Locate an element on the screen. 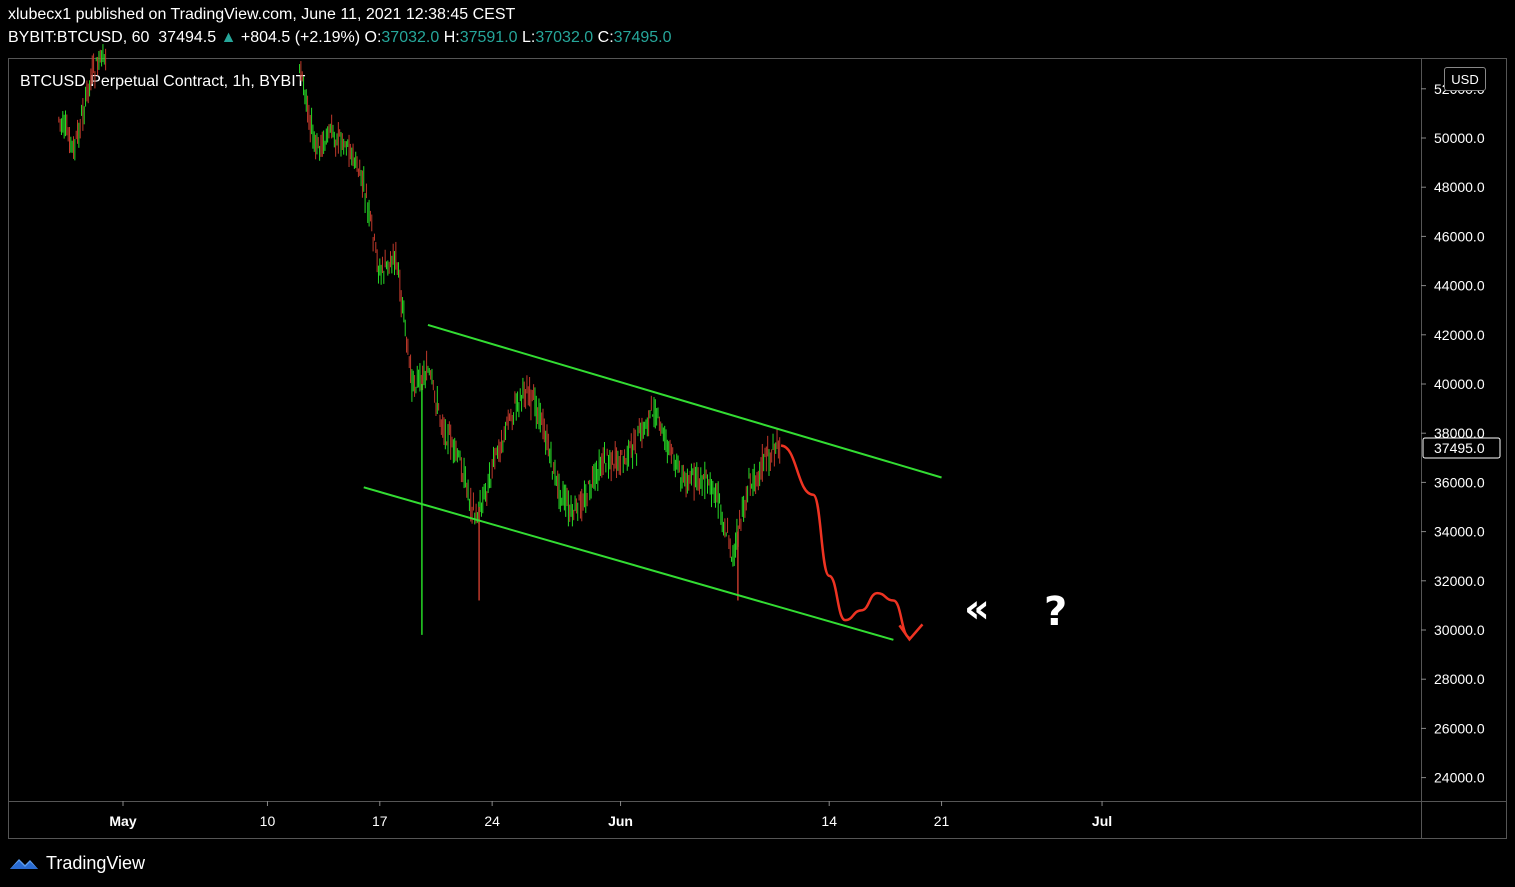 Image resolution: width=1515 pixels, height=887 pixels. x-tick-label-6: 21 is located at coordinates (942, 821).